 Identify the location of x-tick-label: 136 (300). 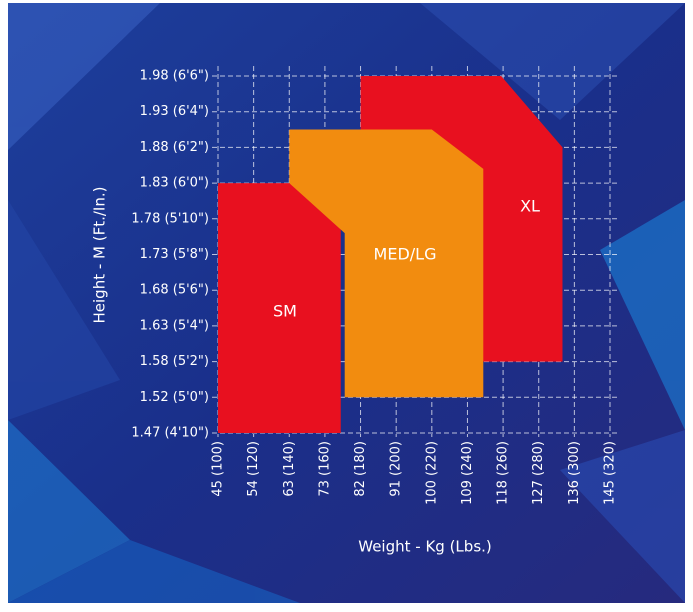
(574, 473).